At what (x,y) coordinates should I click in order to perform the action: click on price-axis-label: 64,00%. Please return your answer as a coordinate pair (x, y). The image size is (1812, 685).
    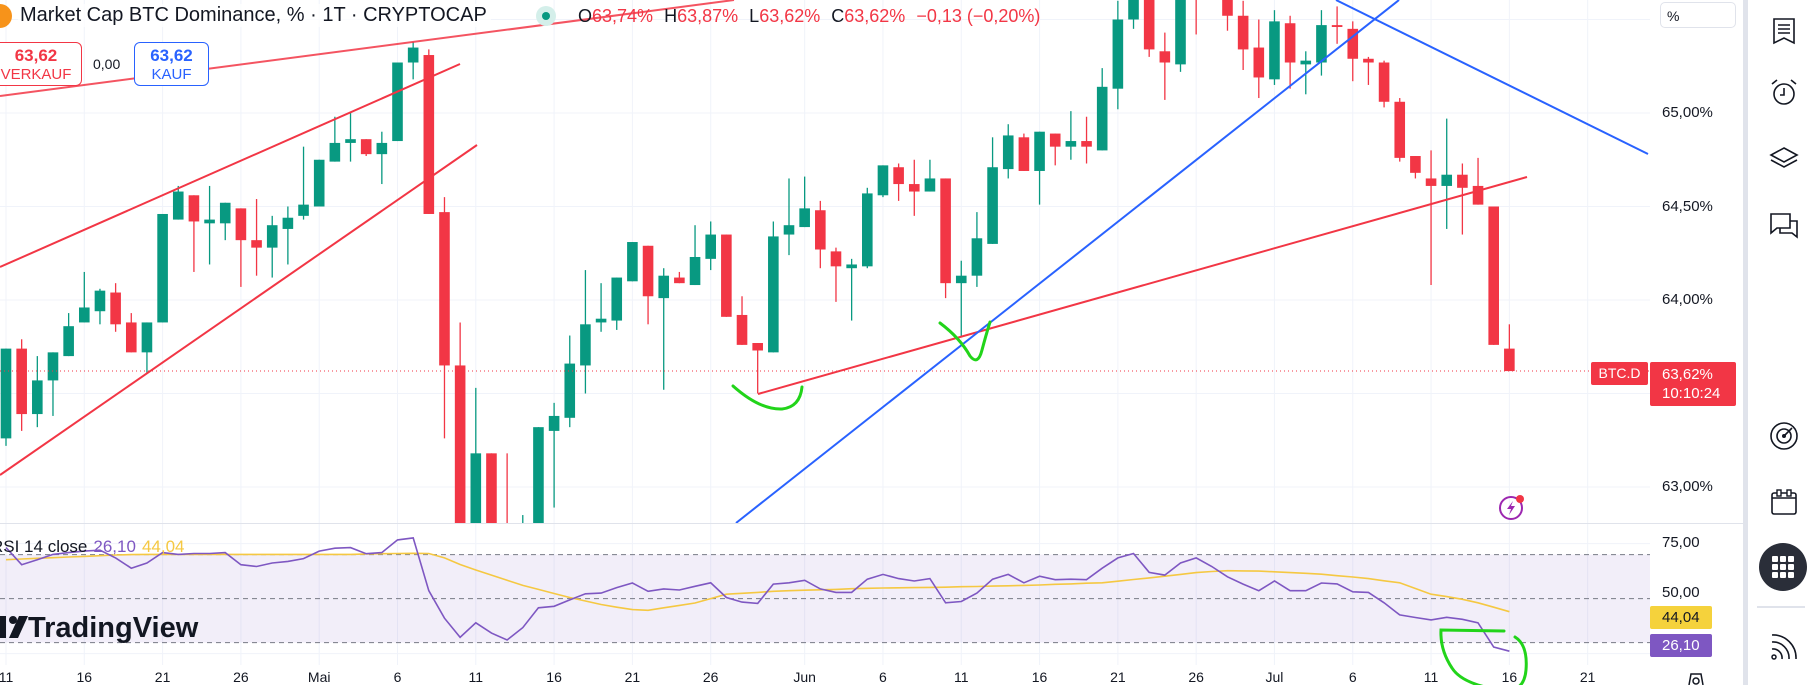
    Looking at the image, I should click on (1687, 299).